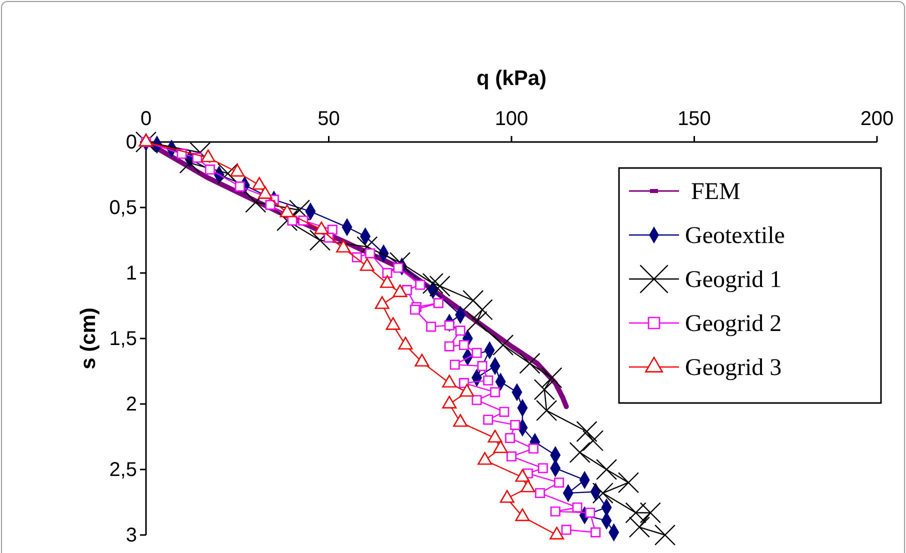  Describe the element at coordinates (735, 236) in the screenshot. I see `legend-label: Geotextile` at that location.